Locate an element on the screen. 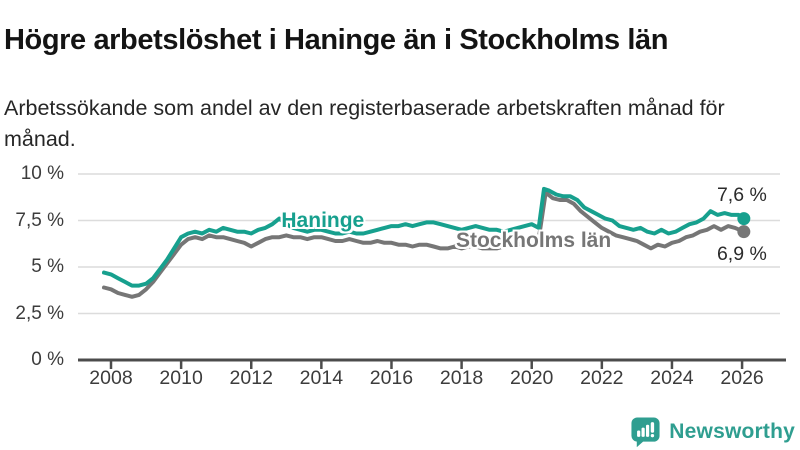 The image size is (800, 450). series-end-dot-stockholm is located at coordinates (744, 232).